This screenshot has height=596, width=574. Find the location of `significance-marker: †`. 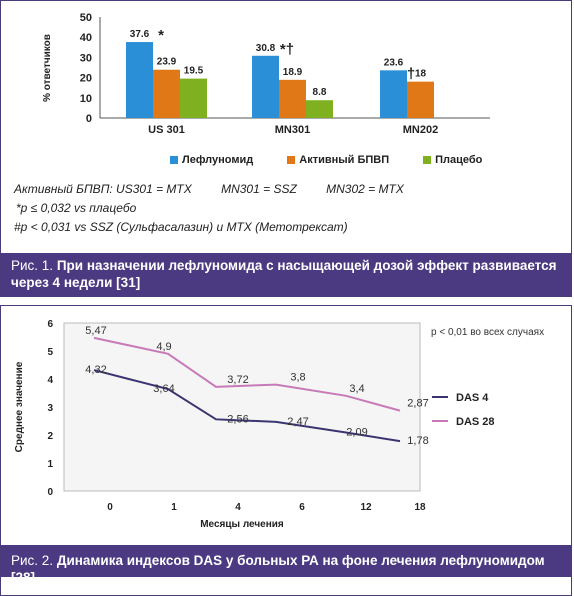

significance-marker: † is located at coordinates (411, 74).